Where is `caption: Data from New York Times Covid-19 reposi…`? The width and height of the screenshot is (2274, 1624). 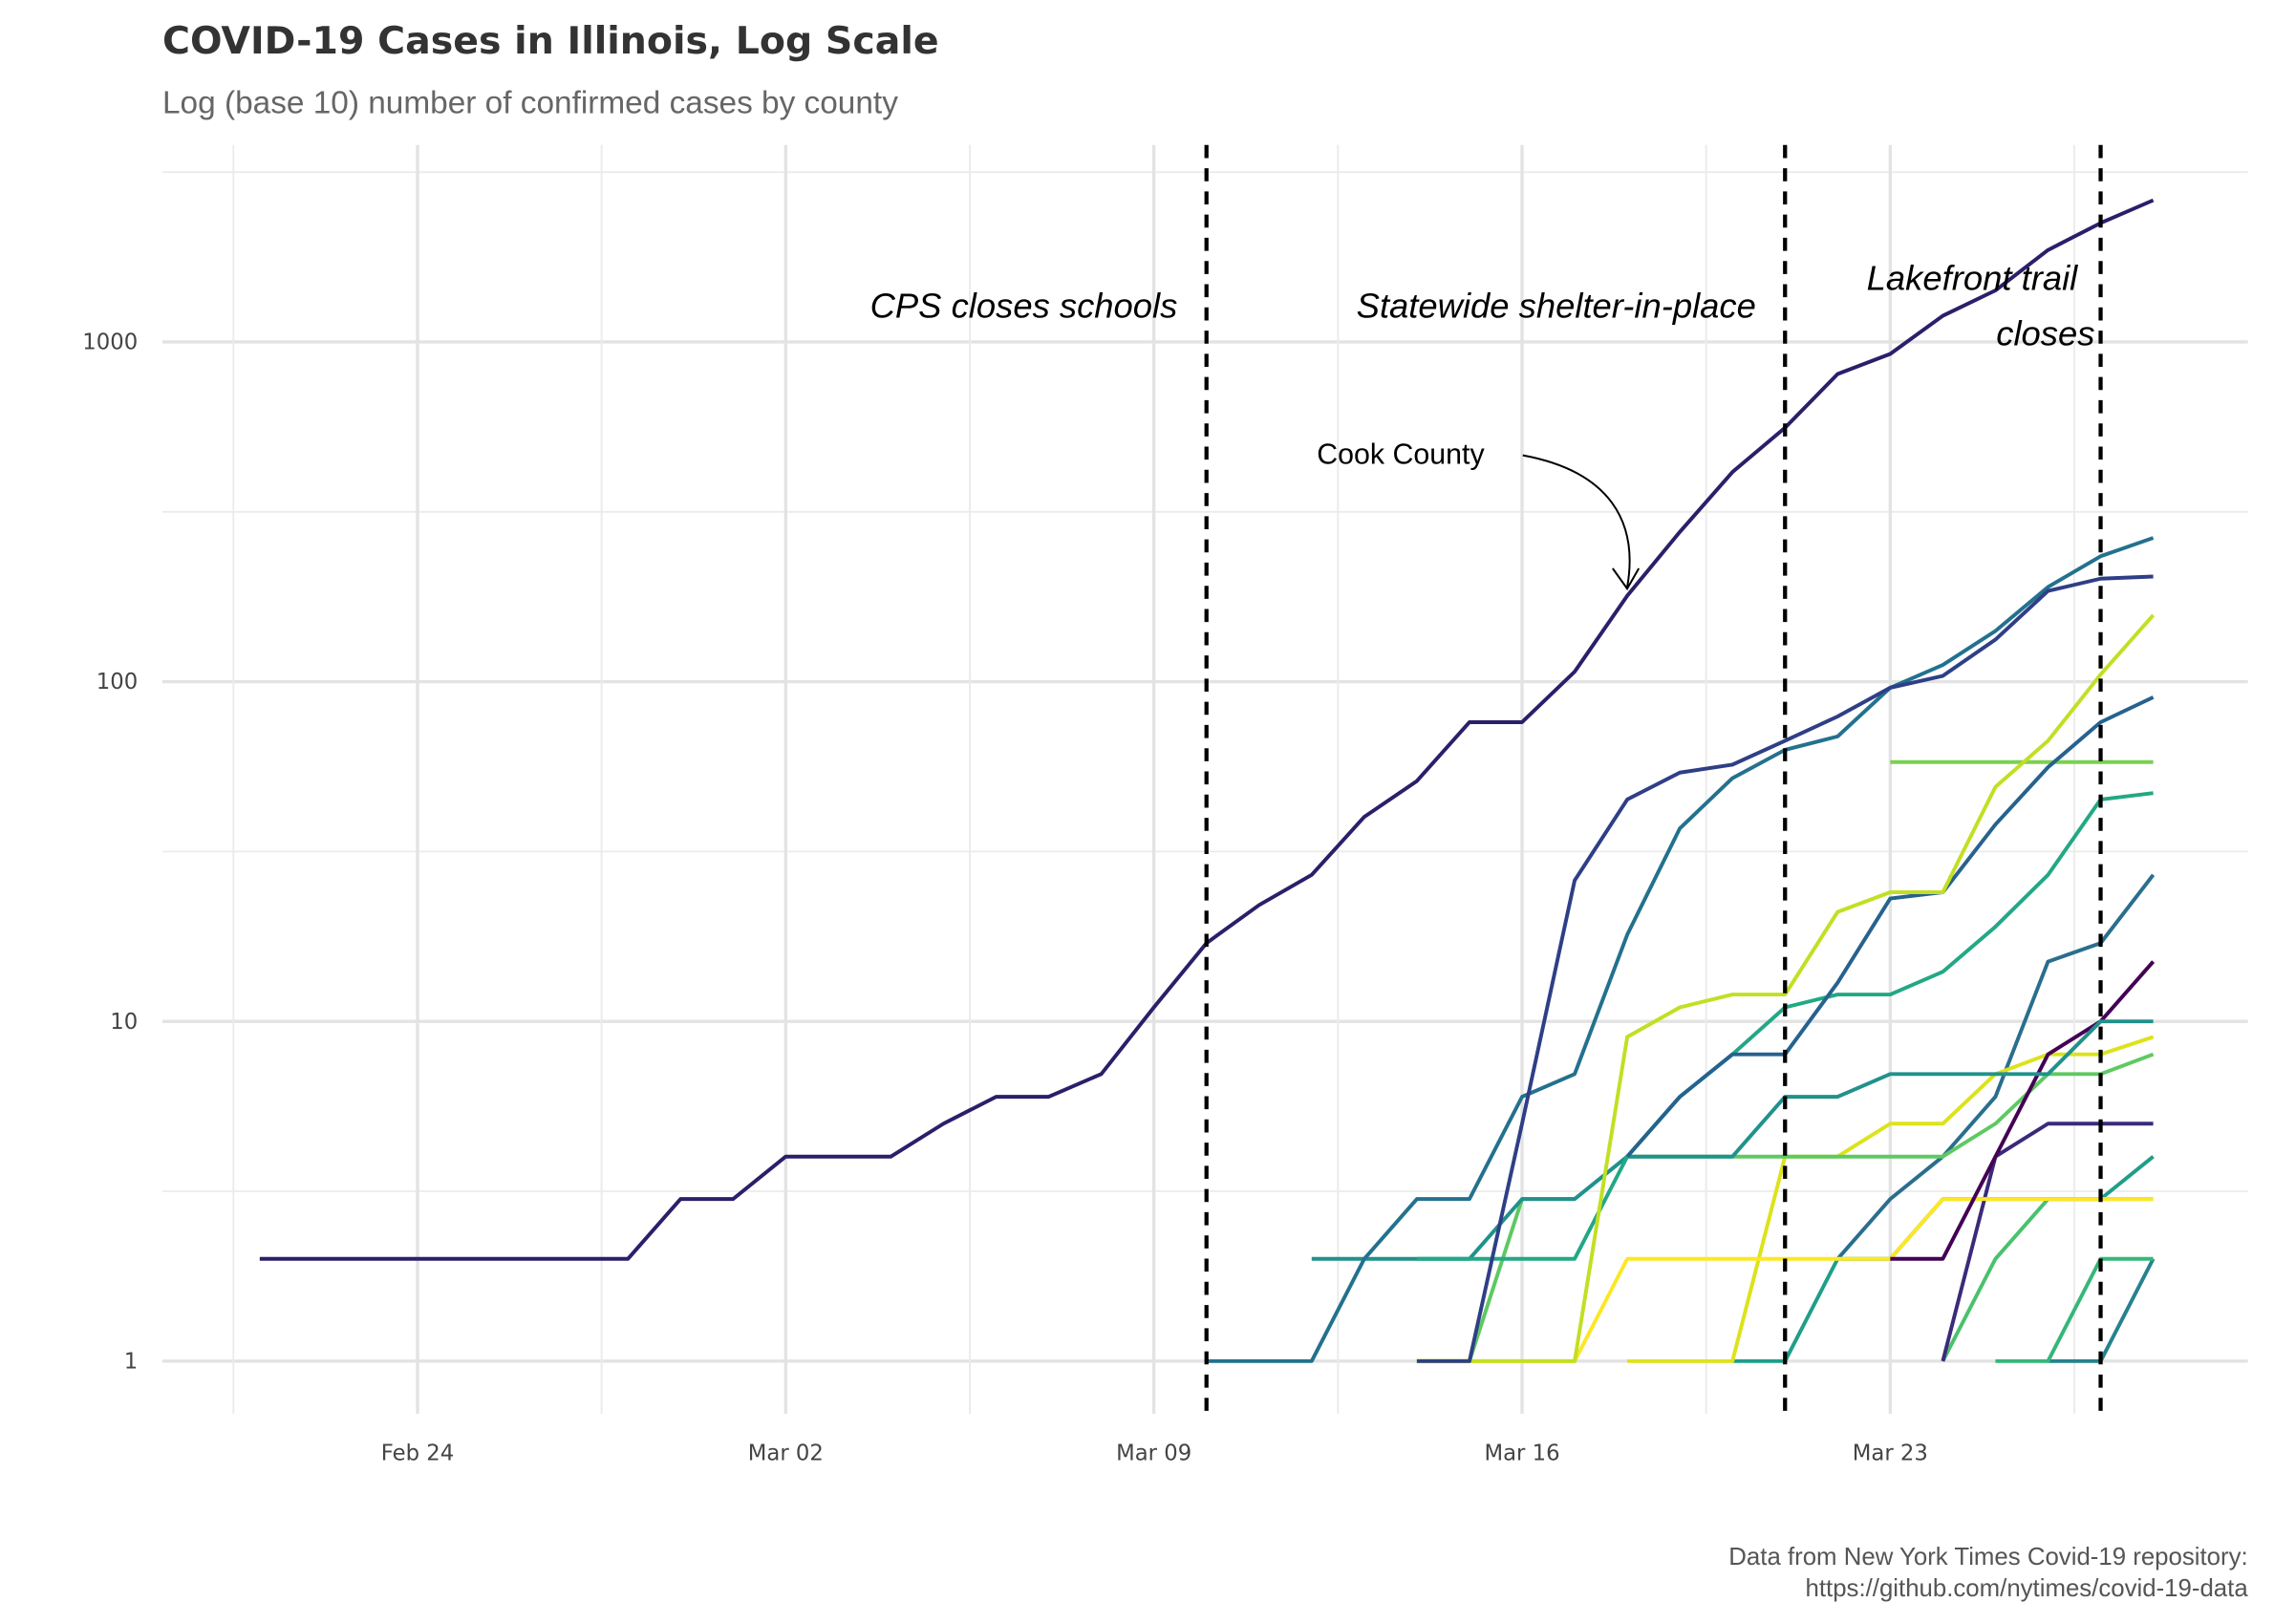
caption: Data from New York Times Covid-19 reposi… is located at coordinates (1988, 1558).